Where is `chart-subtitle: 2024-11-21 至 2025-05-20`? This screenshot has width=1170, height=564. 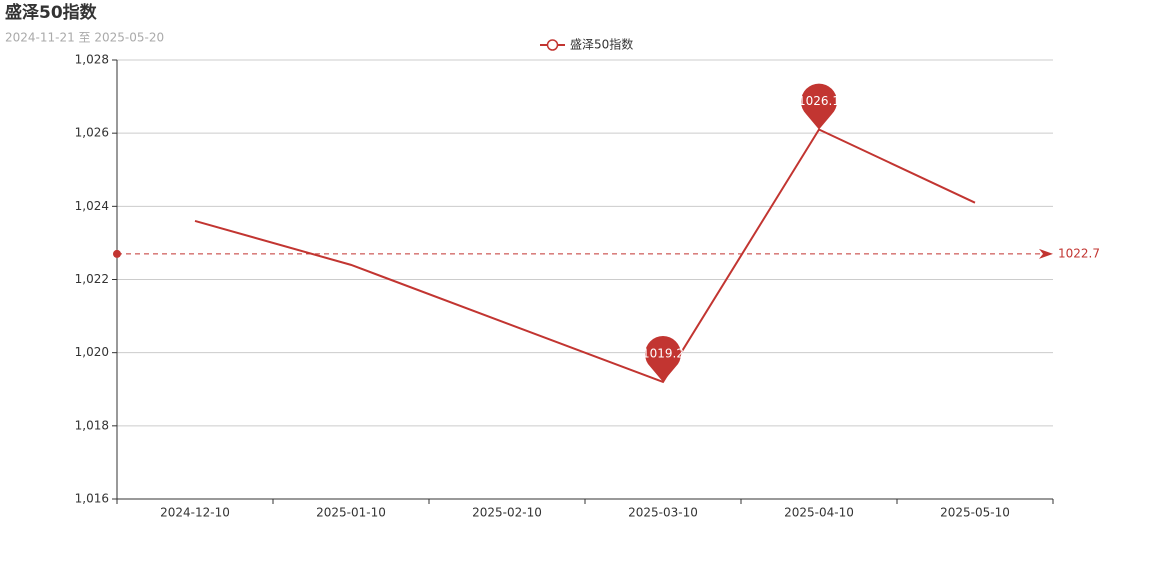 chart-subtitle: 2024-11-21 至 2025-05-20 is located at coordinates (84, 38).